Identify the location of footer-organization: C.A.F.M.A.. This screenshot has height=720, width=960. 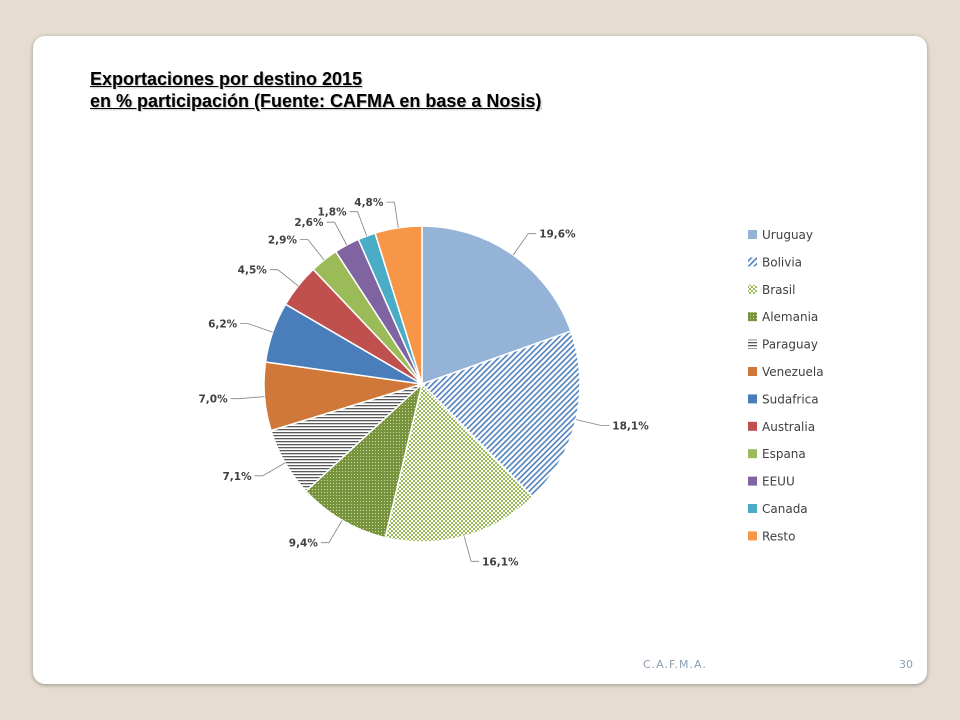
(675, 664).